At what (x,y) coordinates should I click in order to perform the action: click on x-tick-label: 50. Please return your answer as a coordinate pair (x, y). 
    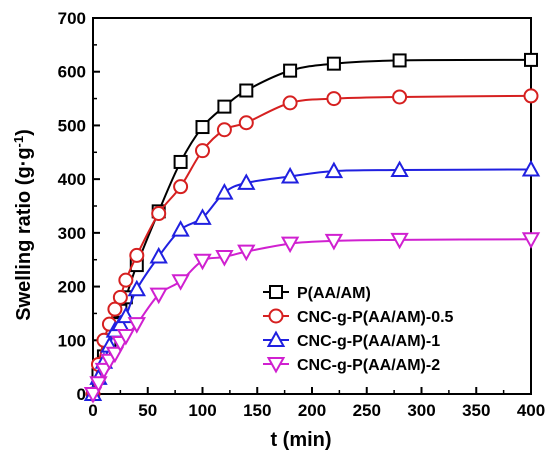
    Looking at the image, I should click on (147, 410).